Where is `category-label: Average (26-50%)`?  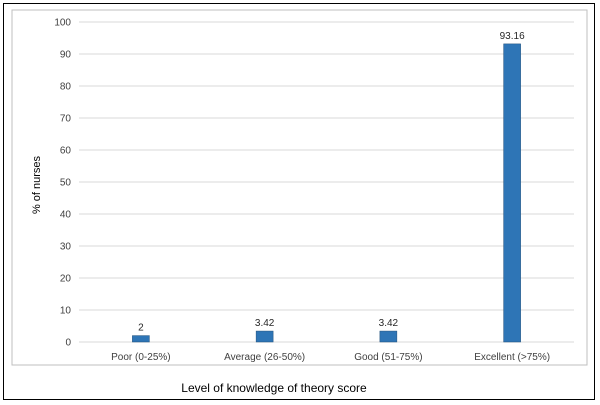
category-label: Average (26-50%) is located at coordinates (264, 357).